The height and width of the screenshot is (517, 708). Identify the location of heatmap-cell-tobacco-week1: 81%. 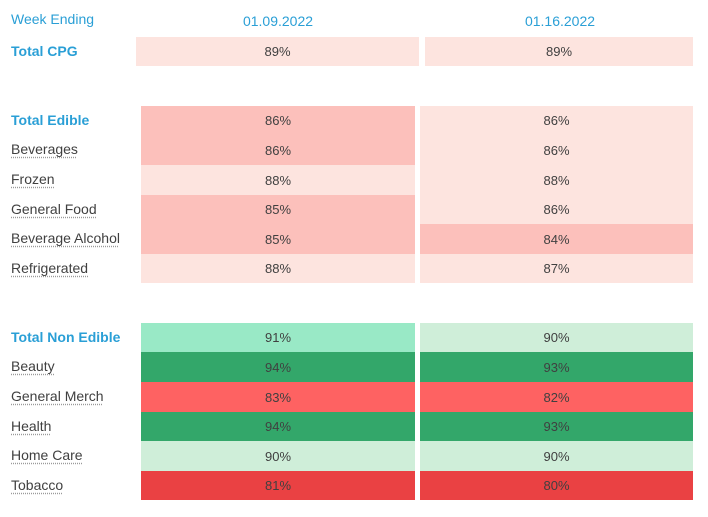
(278, 485).